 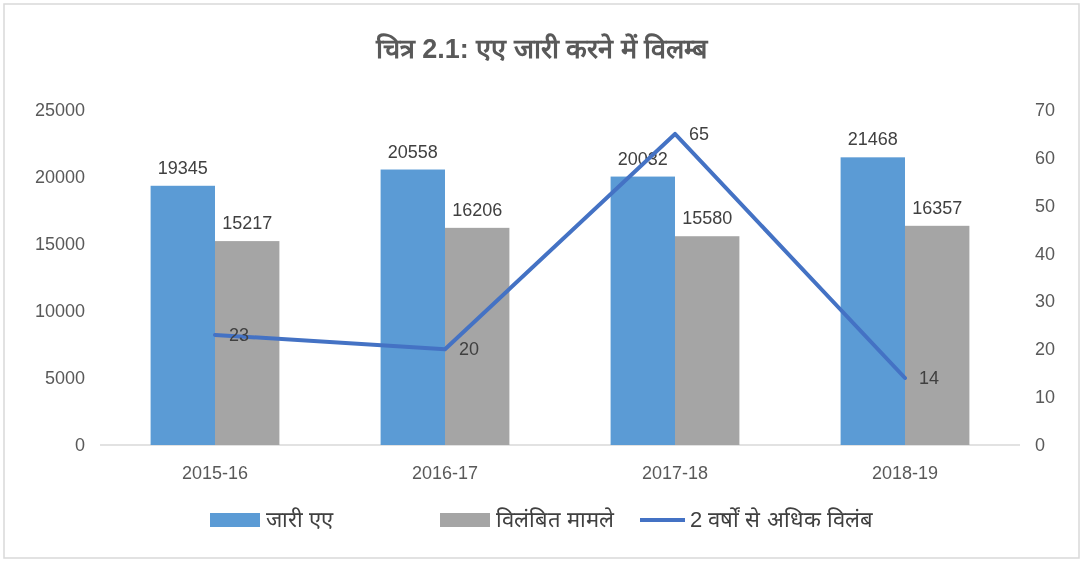 What do you see at coordinates (542, 48) in the screenshot?
I see `chart-title: चित्र 2.1: एए जारी करने में विलम्ब` at bounding box center [542, 48].